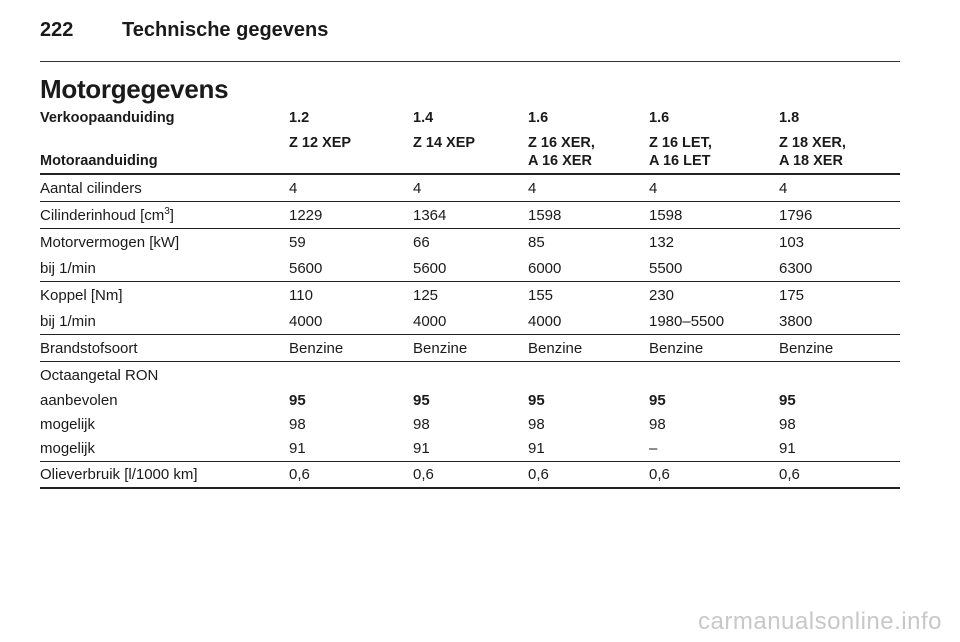 The height and width of the screenshot is (642, 960). I want to click on engine-code-3-alt: A 16 XER, so click(560, 161).